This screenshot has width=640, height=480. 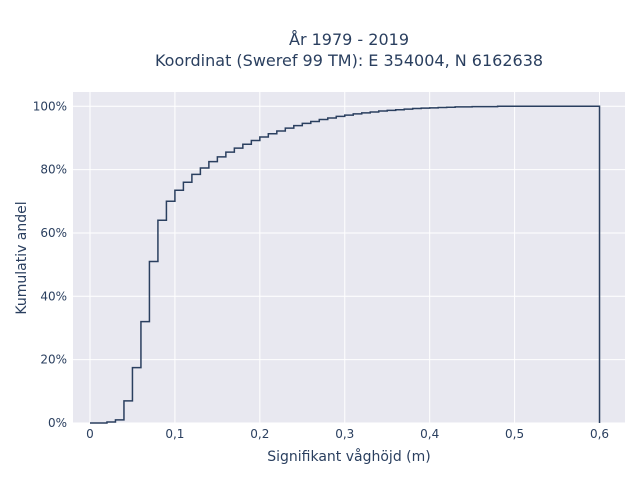 What do you see at coordinates (57, 423) in the screenshot?
I see `y-tick-label: 0%` at bounding box center [57, 423].